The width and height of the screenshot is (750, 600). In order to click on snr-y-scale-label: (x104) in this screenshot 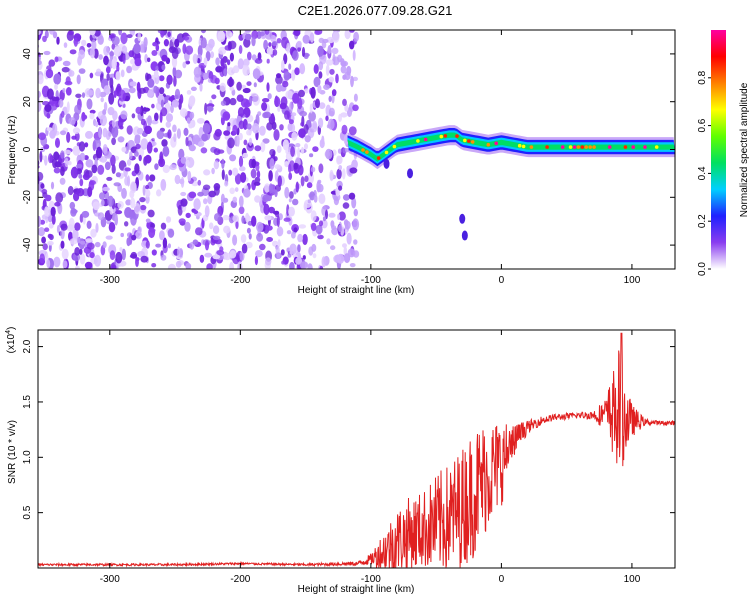, I will do `click(11, 340)`.